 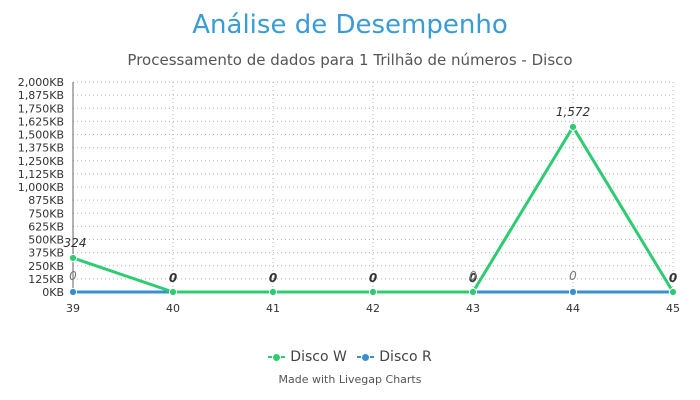 What do you see at coordinates (473, 308) in the screenshot?
I see `x-tick-label: 43` at bounding box center [473, 308].